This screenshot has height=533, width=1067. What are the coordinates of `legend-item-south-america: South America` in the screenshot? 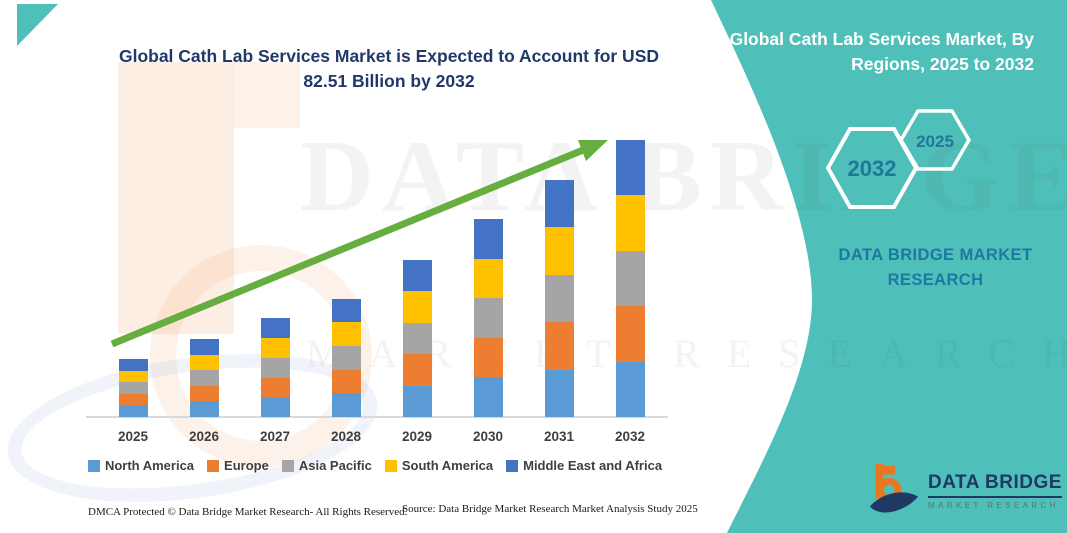 It's located at (439, 465).